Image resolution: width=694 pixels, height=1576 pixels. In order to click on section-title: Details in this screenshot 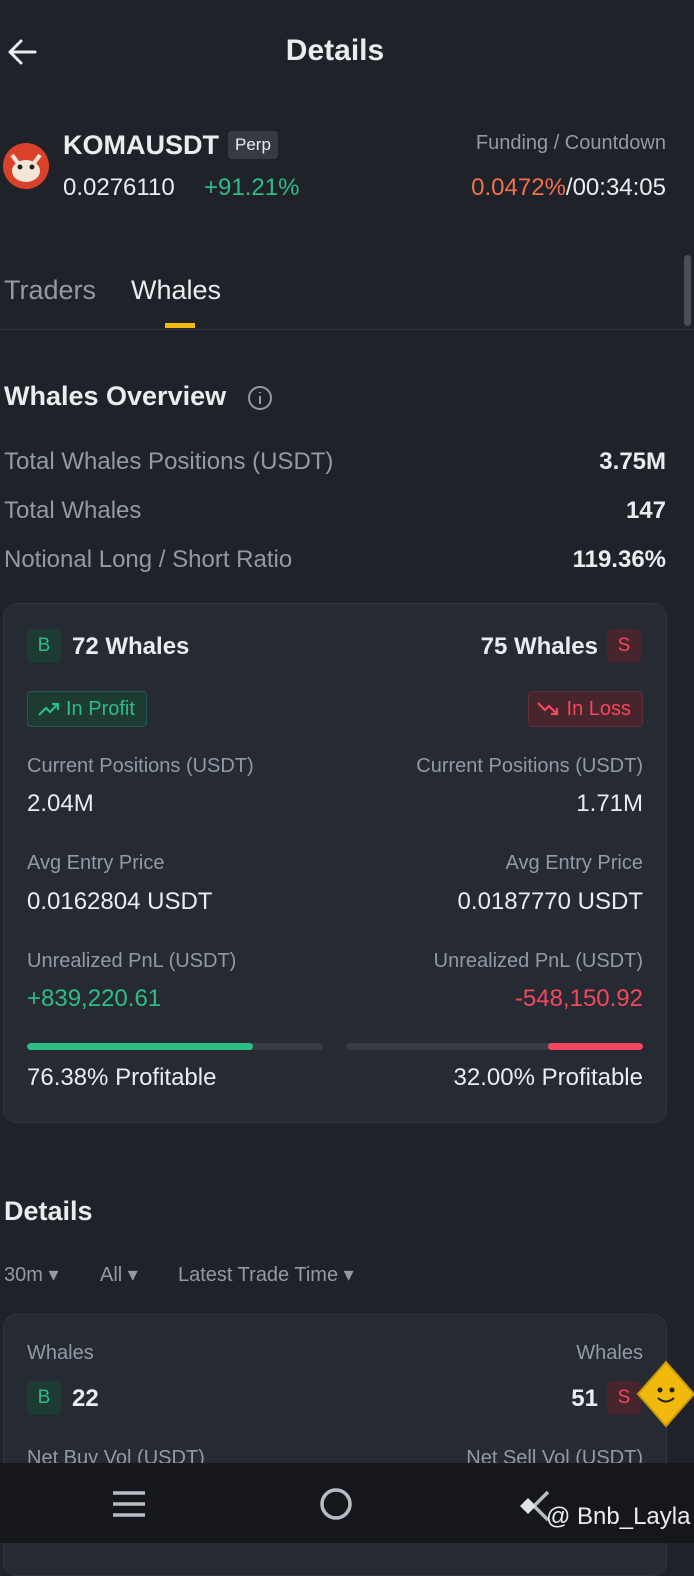, I will do `click(48, 1211)`.